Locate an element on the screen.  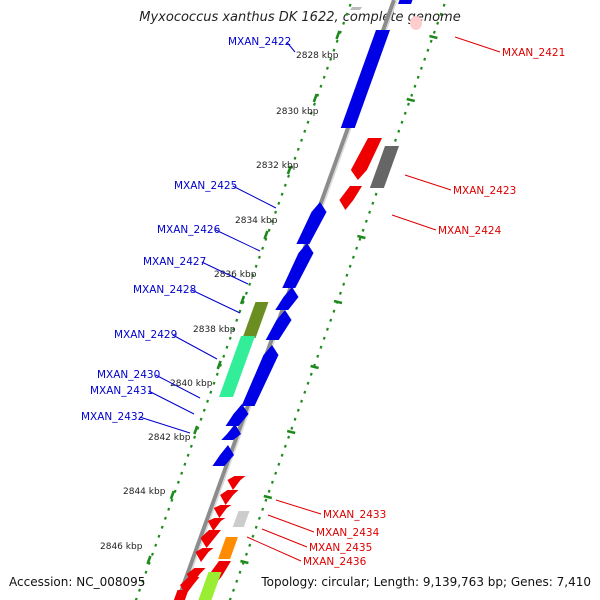
gene-block-2431b is located at coordinates (231, 432).